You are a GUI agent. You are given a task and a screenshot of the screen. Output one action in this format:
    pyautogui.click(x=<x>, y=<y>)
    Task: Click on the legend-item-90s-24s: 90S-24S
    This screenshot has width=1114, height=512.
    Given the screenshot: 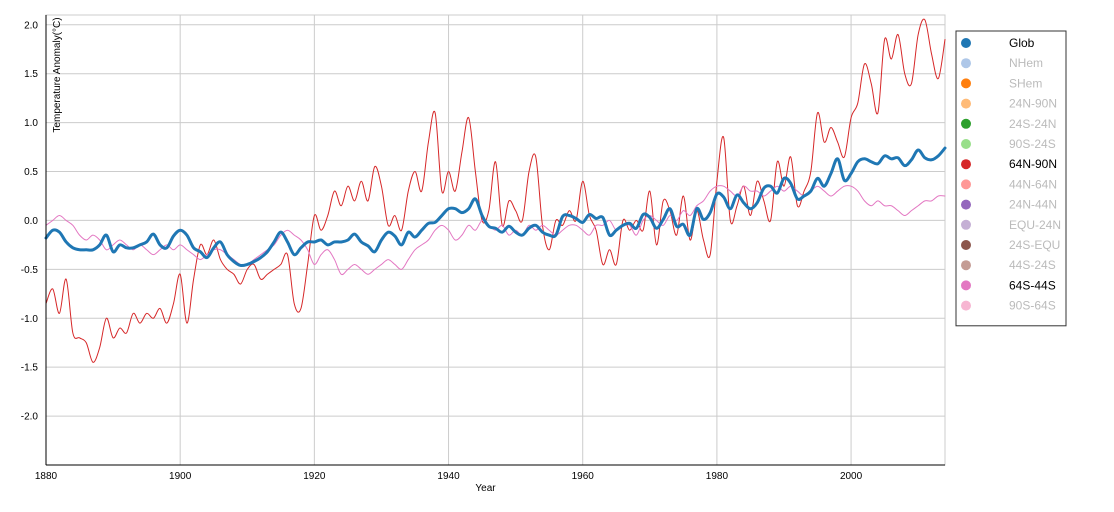 What is the action you would take?
    pyautogui.click(x=1008, y=144)
    